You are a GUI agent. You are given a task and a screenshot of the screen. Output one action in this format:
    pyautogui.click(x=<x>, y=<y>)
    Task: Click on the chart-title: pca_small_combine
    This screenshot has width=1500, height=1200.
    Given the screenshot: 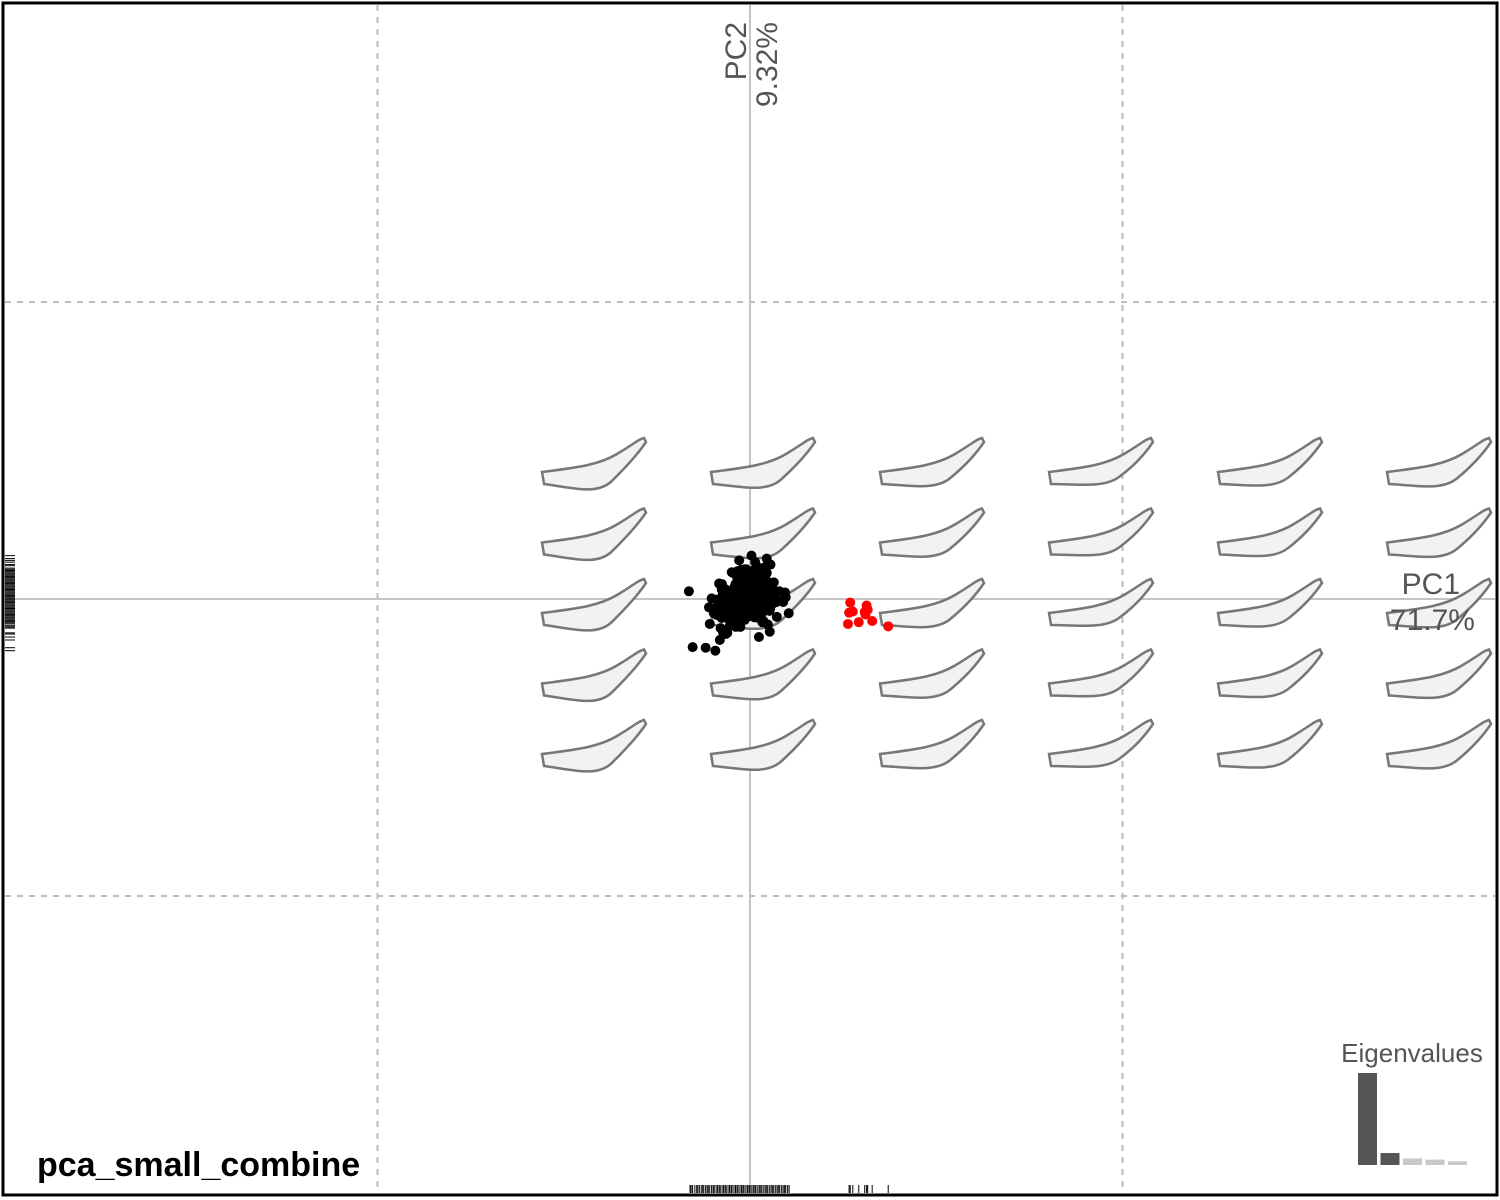 What is the action you would take?
    pyautogui.click(x=198, y=1165)
    